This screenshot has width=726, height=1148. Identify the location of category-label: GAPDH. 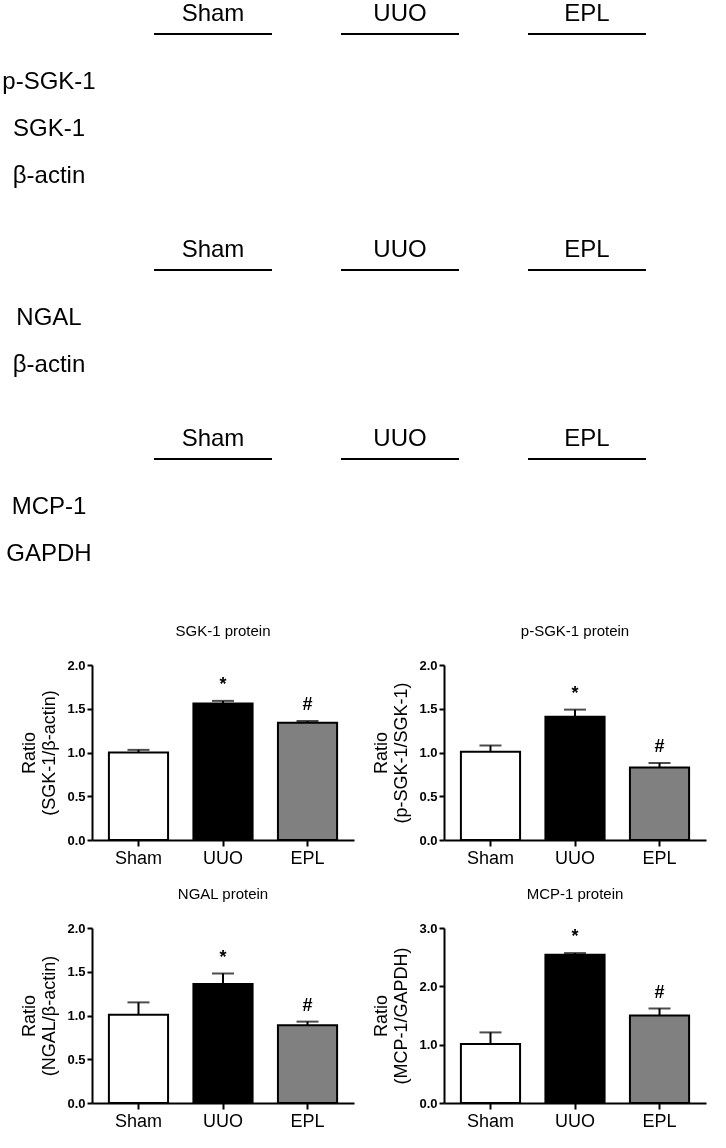
(49, 552).